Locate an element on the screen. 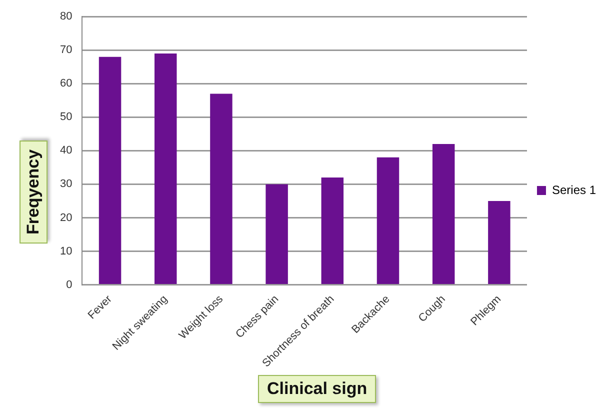 The width and height of the screenshot is (616, 413). y-tick-label: 50 is located at coordinates (66, 117).